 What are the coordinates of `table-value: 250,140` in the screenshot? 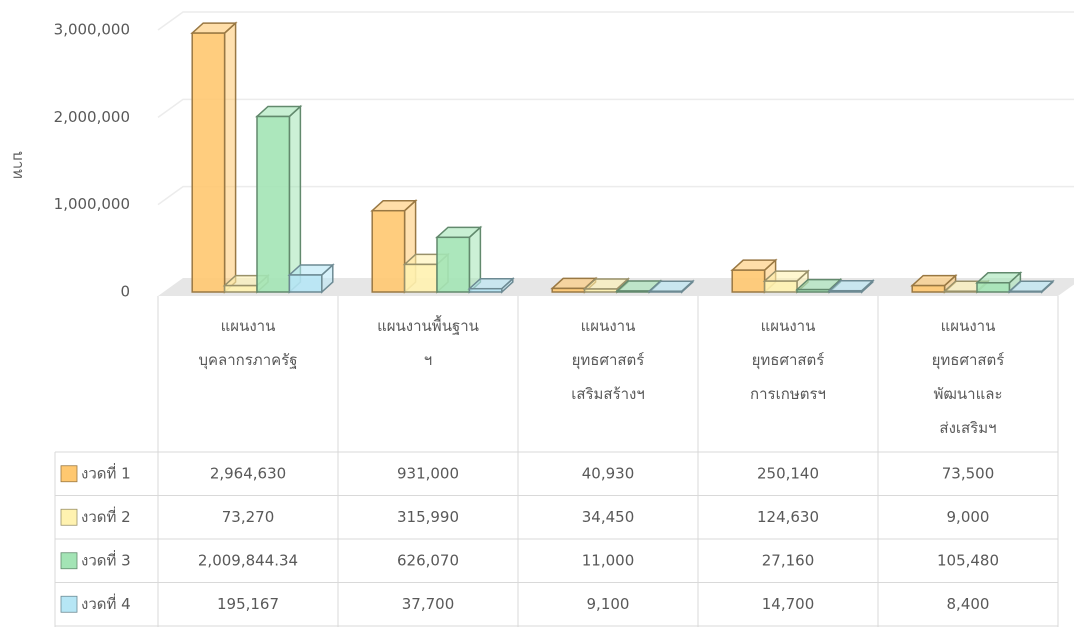 It's located at (788, 473).